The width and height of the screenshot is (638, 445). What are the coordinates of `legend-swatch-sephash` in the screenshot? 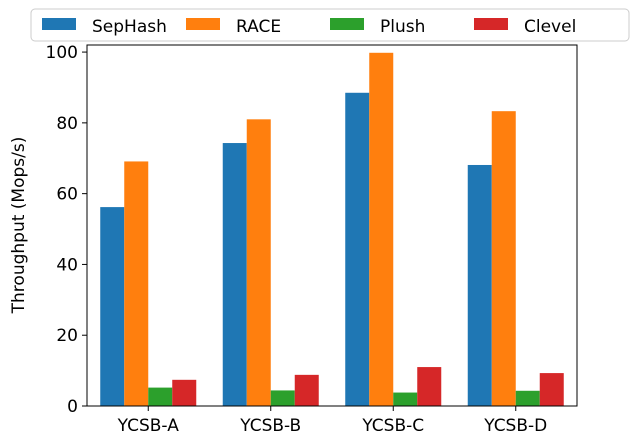 It's located at (59, 24).